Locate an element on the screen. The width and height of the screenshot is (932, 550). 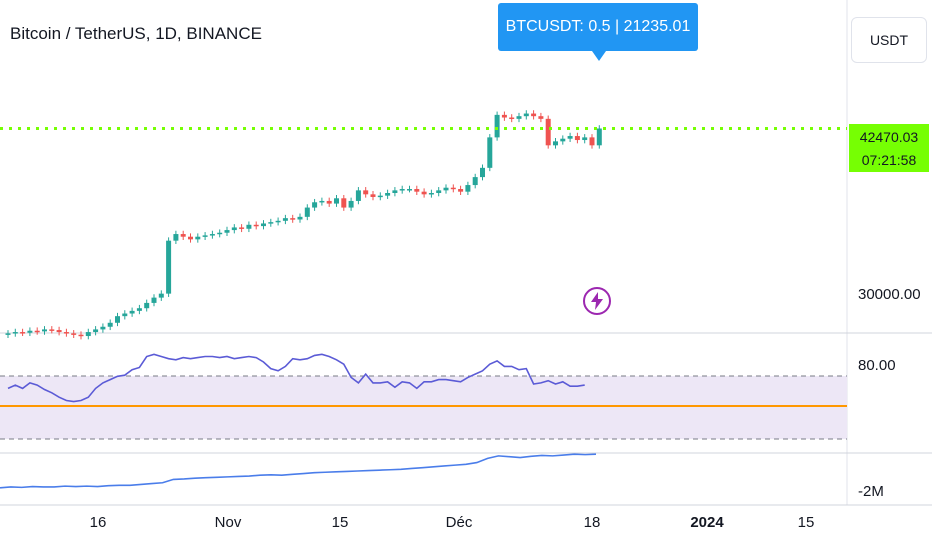
symbol-tooltip: BTCUSDT: 0.5 | 21235.01 is located at coordinates (598, 32).